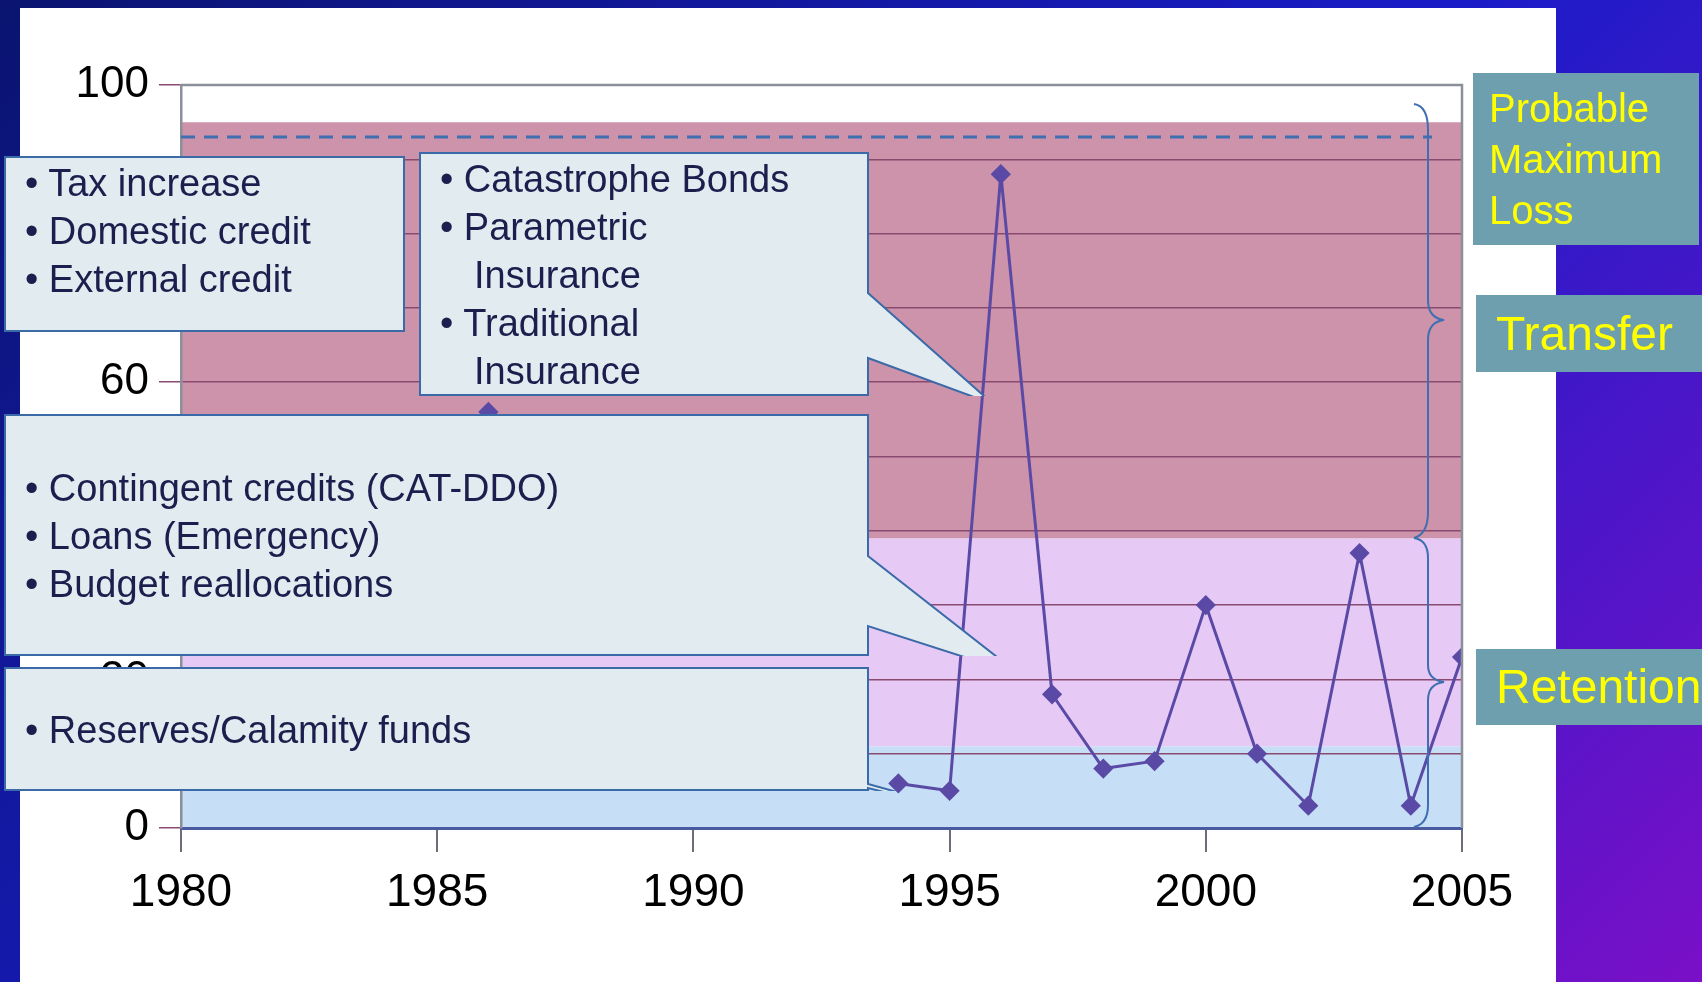 The height and width of the screenshot is (982, 1702). What do you see at coordinates (615, 179) in the screenshot?
I see `annotation: • Catastrophe Bonds` at bounding box center [615, 179].